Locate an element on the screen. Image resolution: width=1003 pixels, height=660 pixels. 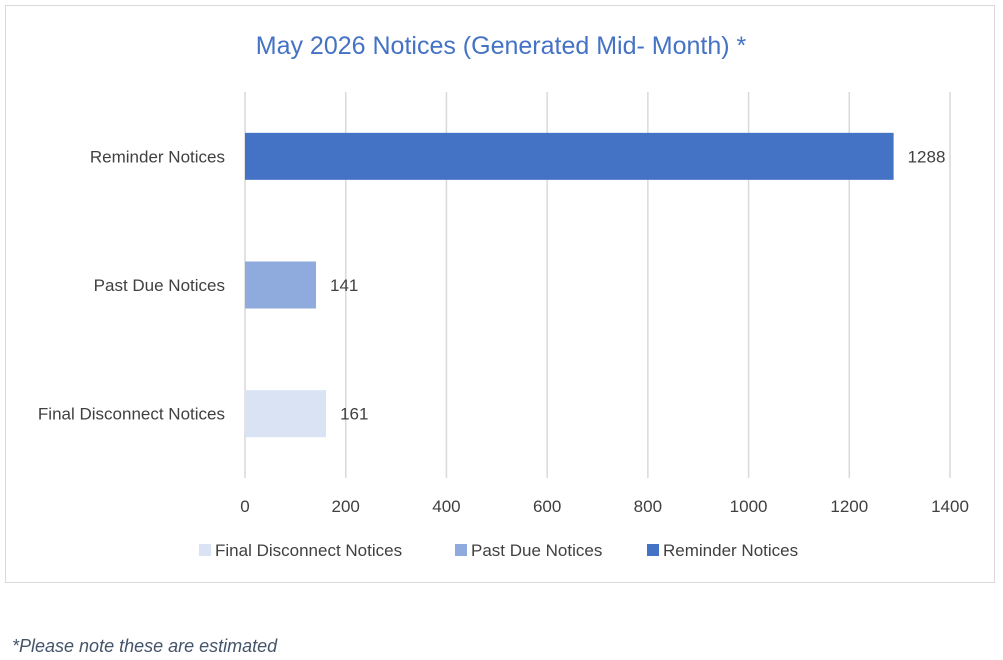
legend-label: Past Due Notices is located at coordinates (536, 550).